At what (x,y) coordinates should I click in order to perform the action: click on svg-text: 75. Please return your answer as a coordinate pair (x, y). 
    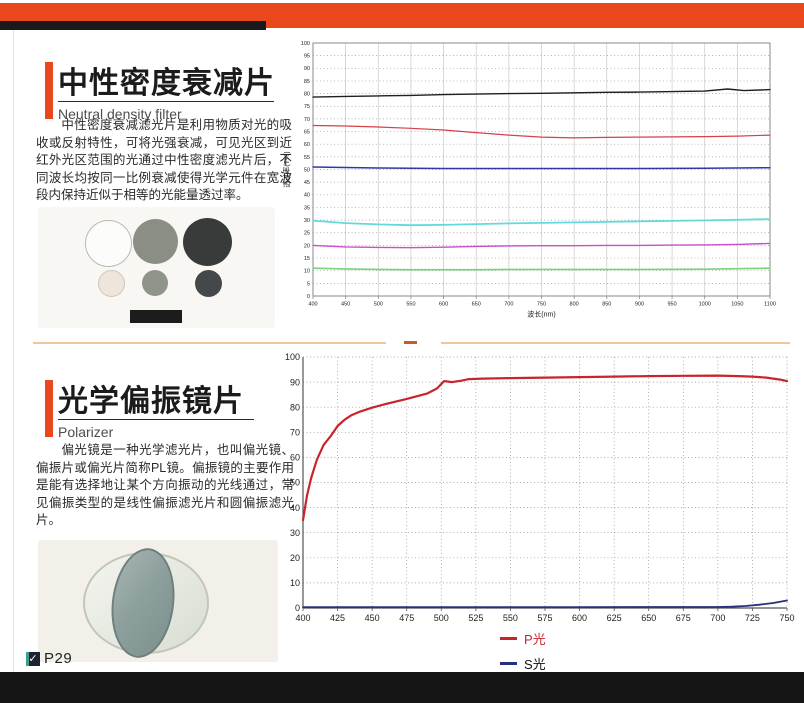
    Looking at the image, I should click on (307, 107).